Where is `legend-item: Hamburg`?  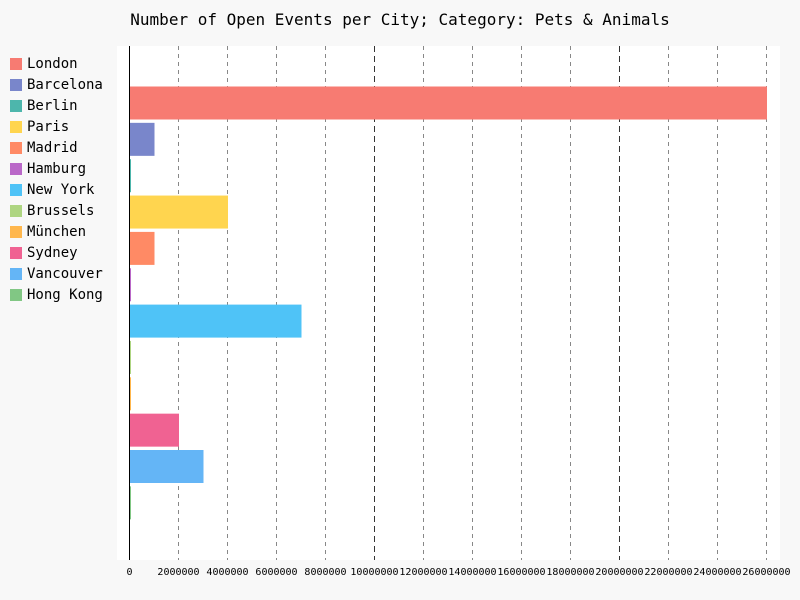 legend-item: Hamburg is located at coordinates (56, 168).